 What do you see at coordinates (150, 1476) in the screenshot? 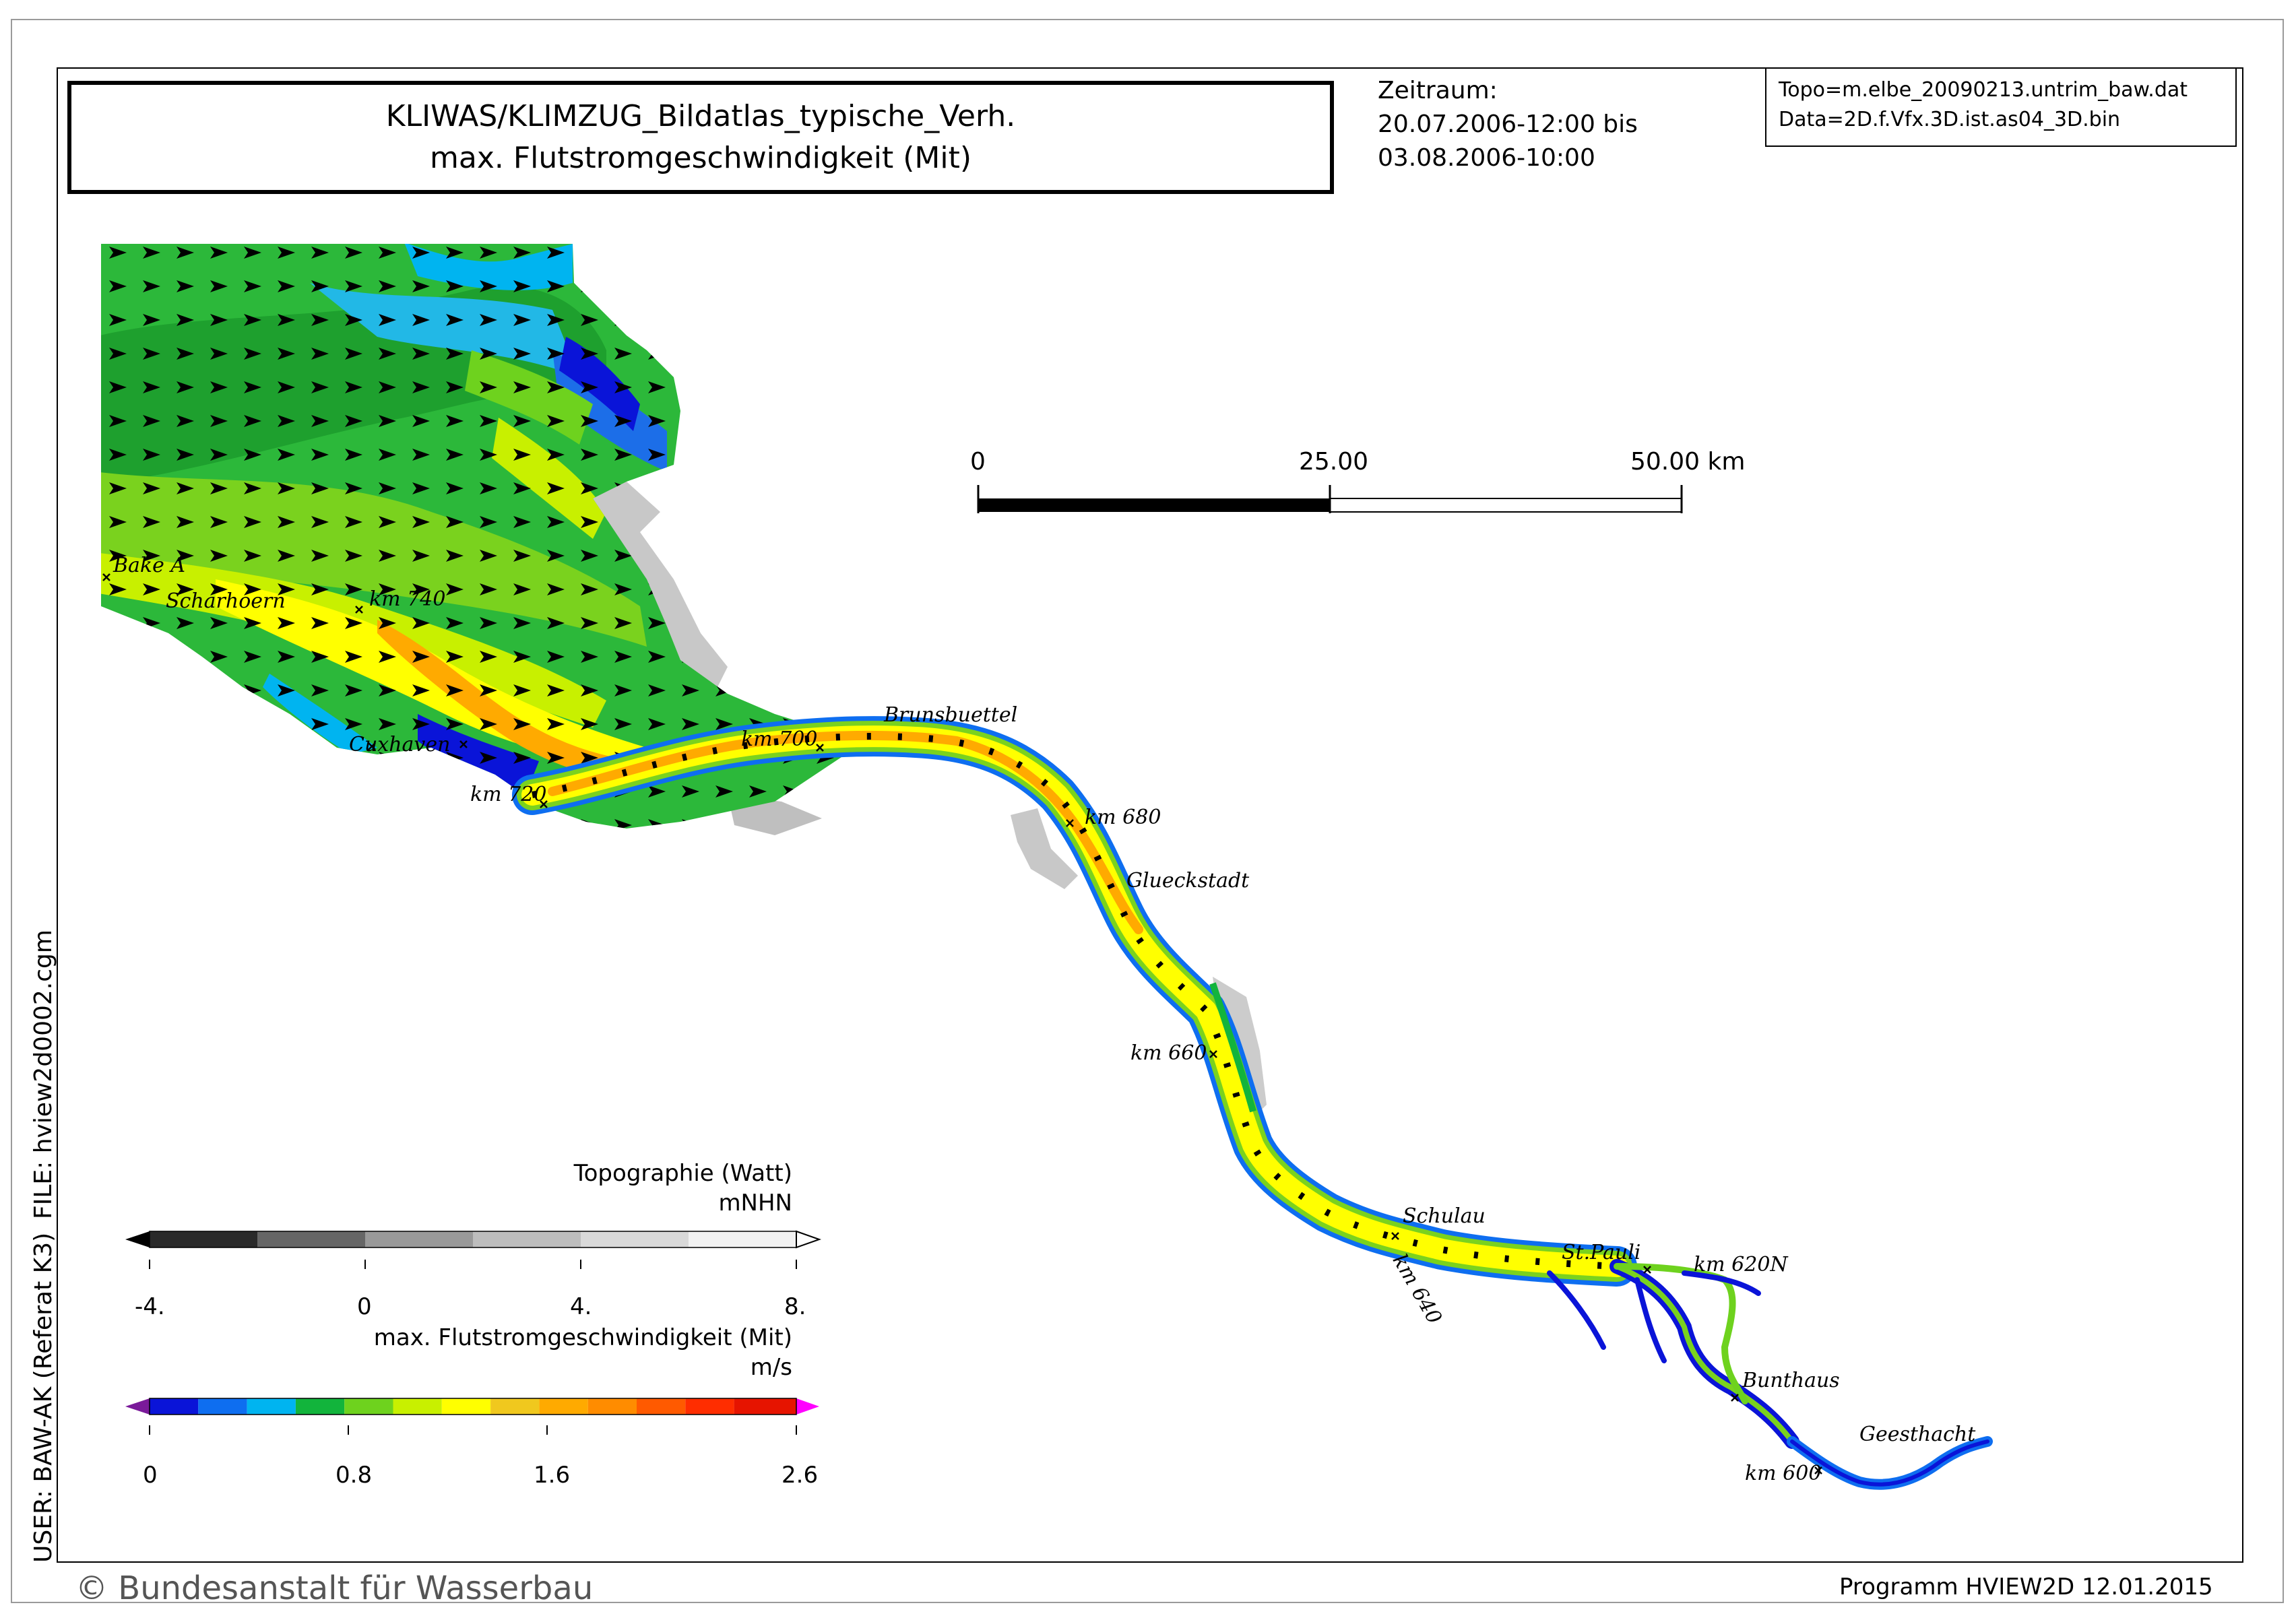
I see `speed-tick-0: 0` at bounding box center [150, 1476].